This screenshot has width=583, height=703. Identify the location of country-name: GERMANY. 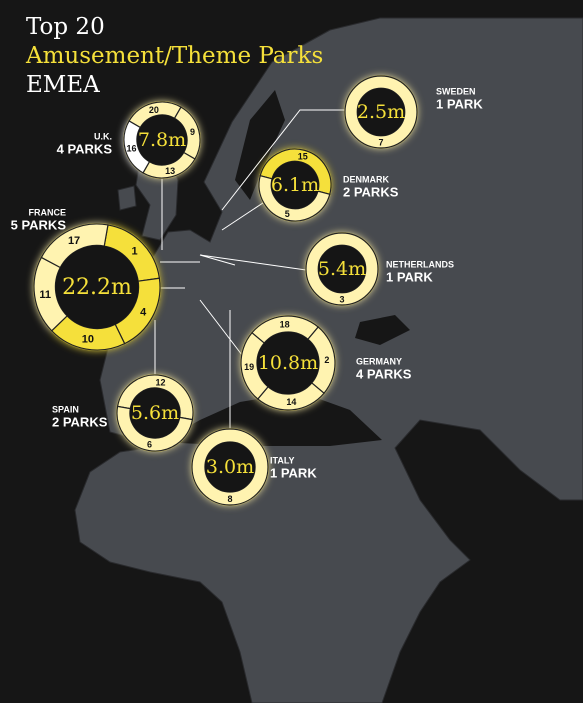
(379, 361).